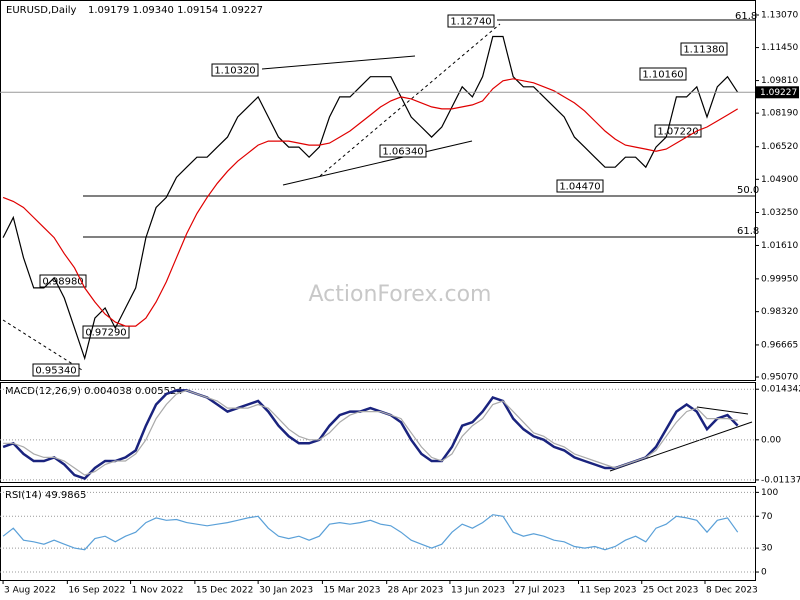 Image resolution: width=800 pixels, height=600 pixels. I want to click on y-tick-label: 0.014342, so click(780, 390).